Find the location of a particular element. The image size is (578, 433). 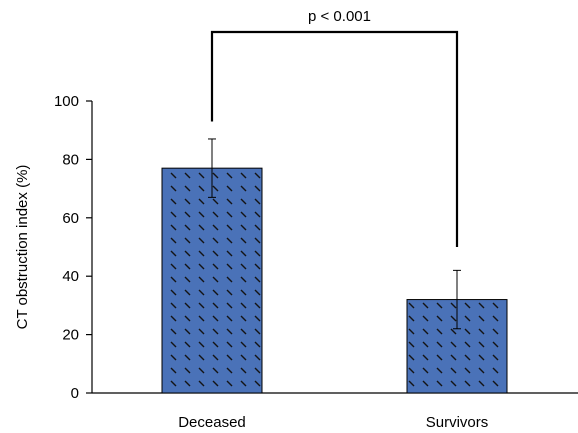

y-tick-label: 20 is located at coordinates (70, 335).